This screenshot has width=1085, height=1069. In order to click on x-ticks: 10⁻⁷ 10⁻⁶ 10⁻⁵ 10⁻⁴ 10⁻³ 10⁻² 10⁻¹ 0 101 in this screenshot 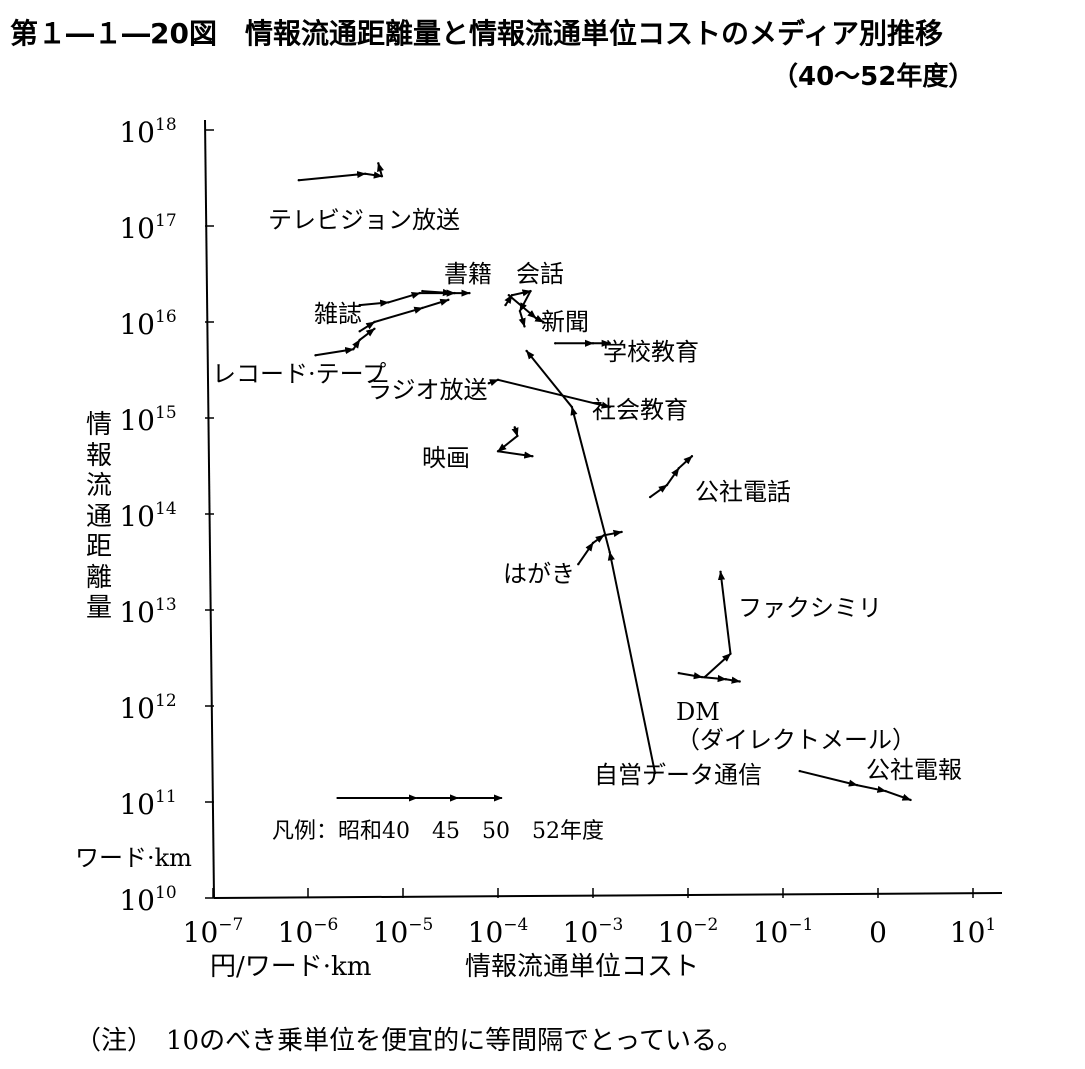, I will do `click(589, 918)`.